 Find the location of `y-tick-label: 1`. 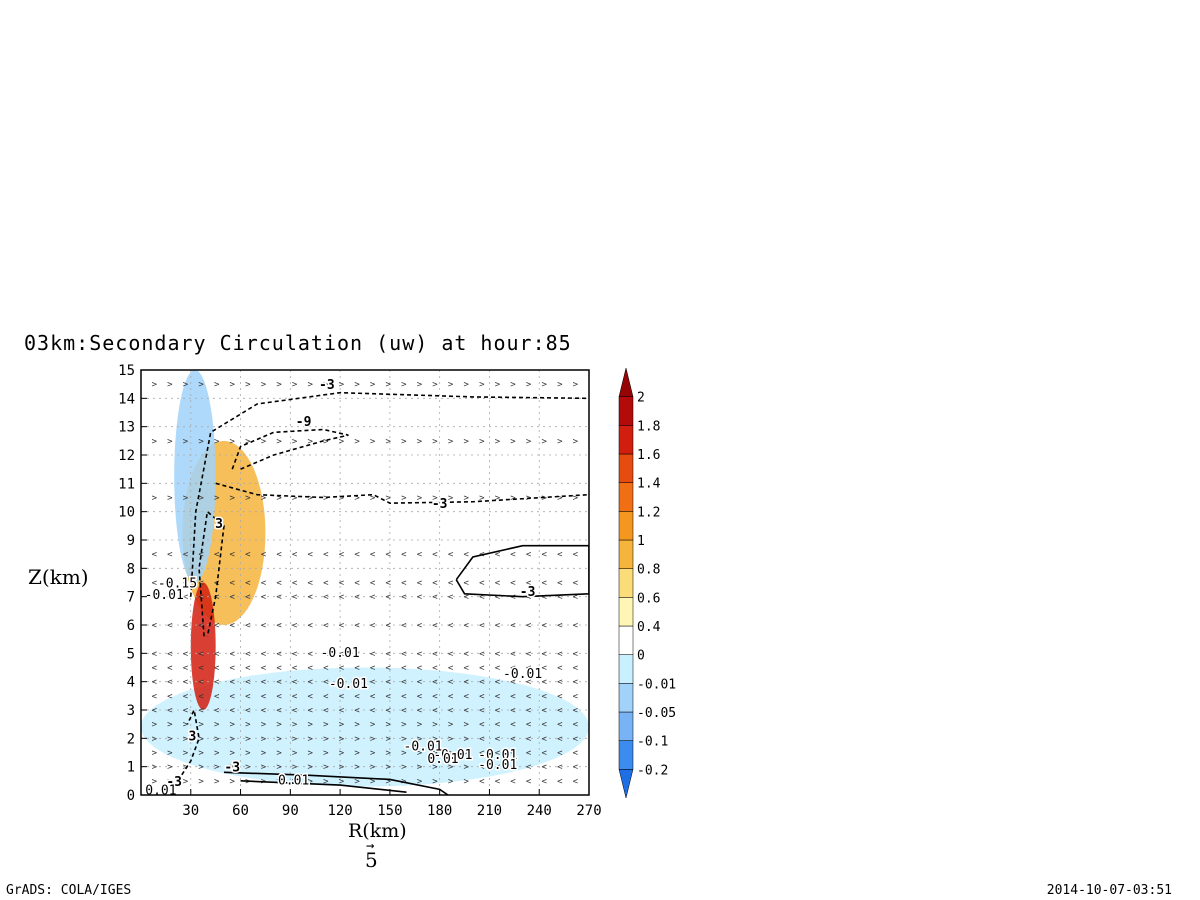

y-tick-label: 1 is located at coordinates (131, 768).